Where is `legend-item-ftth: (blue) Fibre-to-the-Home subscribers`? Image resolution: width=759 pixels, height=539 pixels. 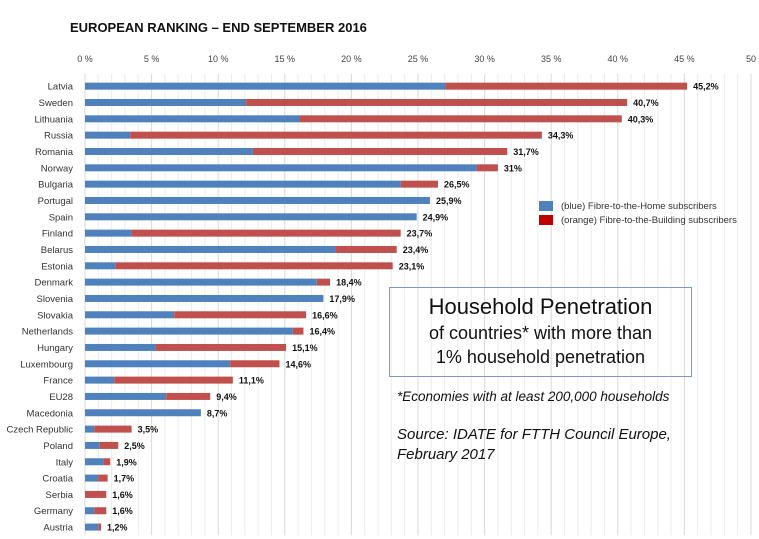
legend-item-ftth: (blue) Fibre-to-the-Home subscribers is located at coordinates (638, 206).